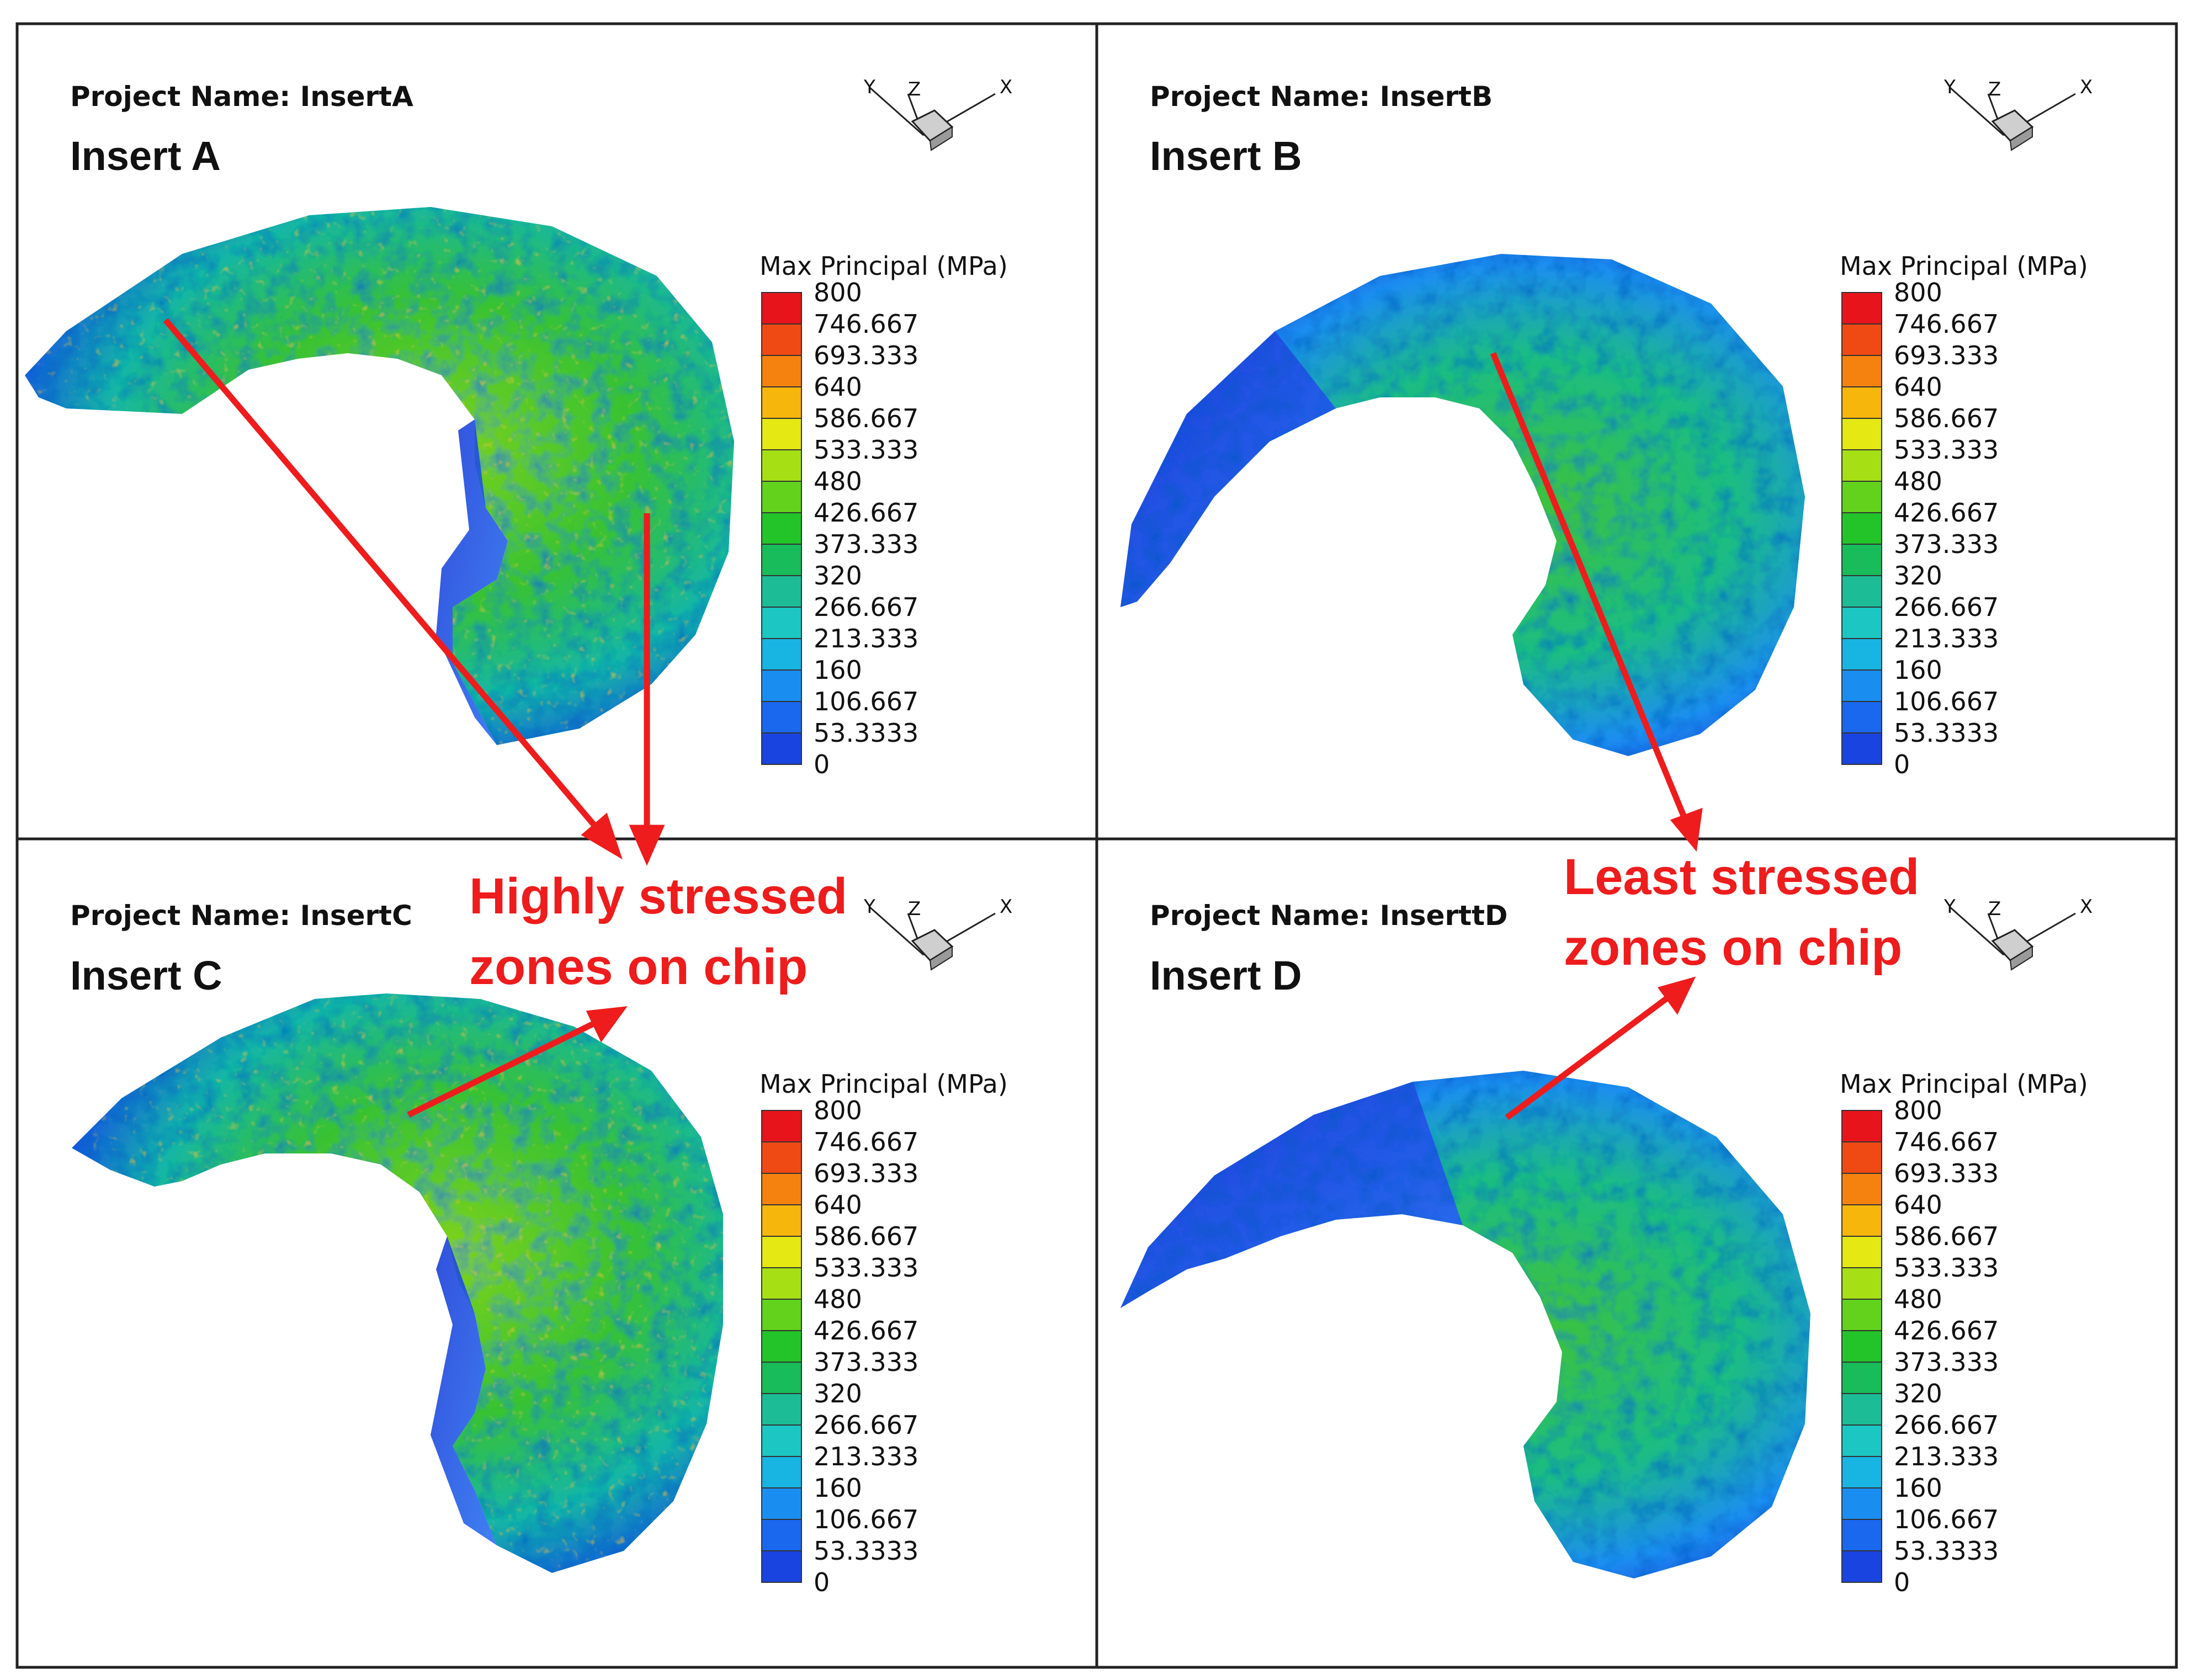 This screenshot has width=2188, height=1680. I want to click on legend-colorbar-c, so click(781, 1346).